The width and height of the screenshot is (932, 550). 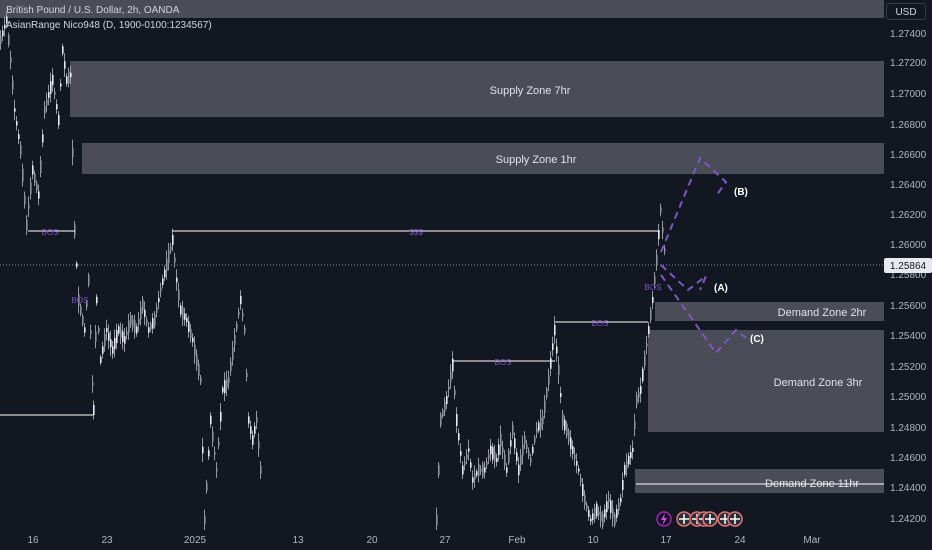 I want to click on event-icons, so click(x=699, y=519).